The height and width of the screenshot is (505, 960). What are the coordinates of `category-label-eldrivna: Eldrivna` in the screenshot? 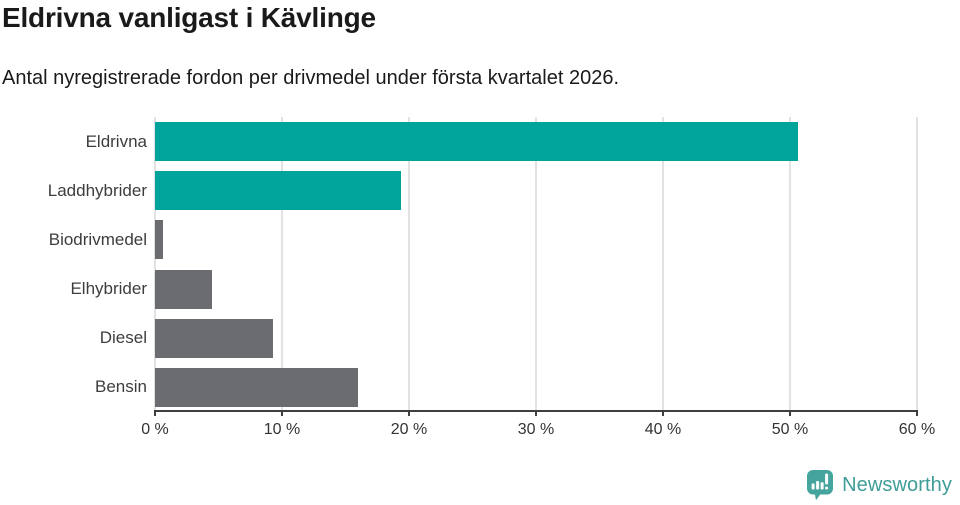 It's located at (116, 141).